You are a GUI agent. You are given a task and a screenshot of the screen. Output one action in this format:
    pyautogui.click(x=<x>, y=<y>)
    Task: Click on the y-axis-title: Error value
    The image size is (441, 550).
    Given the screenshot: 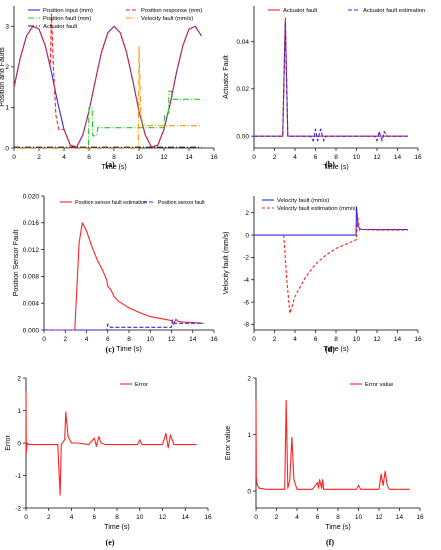 What is the action you would take?
    pyautogui.click(x=228, y=443)
    